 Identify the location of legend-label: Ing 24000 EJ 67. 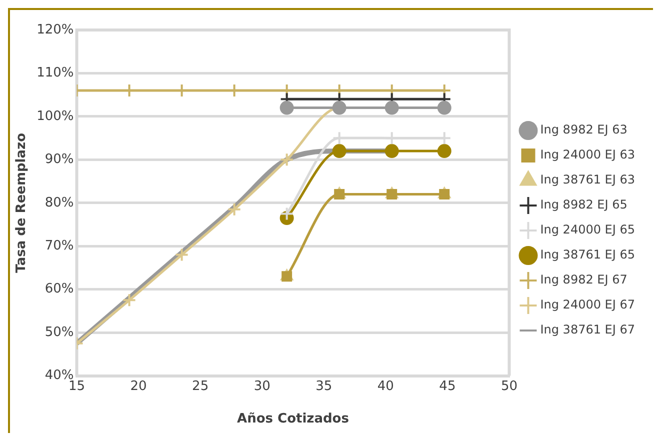
(588, 305).